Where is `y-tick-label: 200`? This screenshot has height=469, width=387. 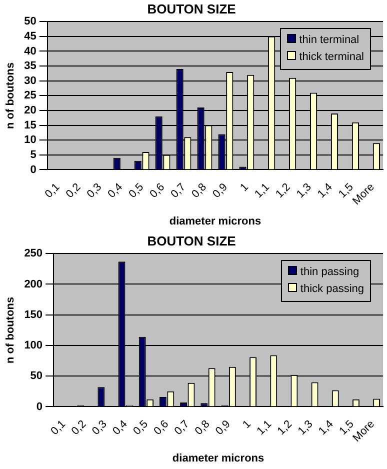 y-tick-label: 200 is located at coordinates (33, 284).